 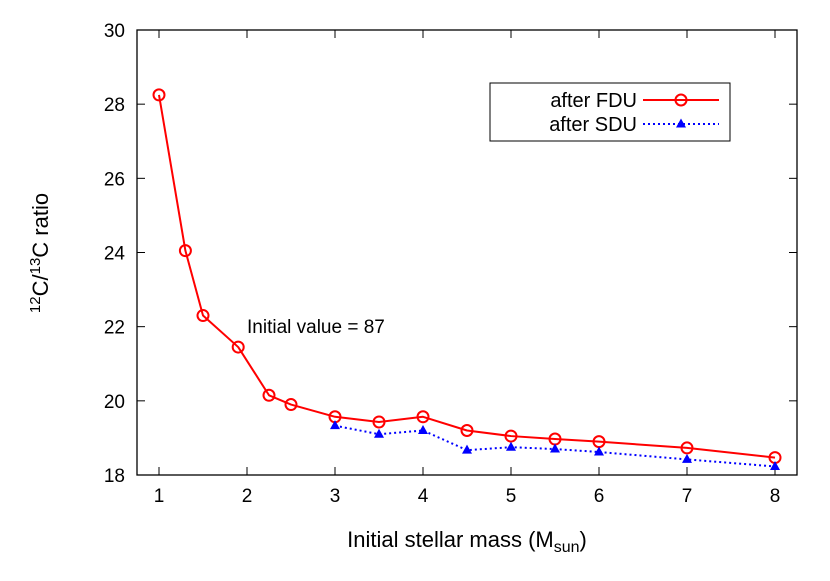 I want to click on x-tick-label: 3, so click(x=335, y=496).